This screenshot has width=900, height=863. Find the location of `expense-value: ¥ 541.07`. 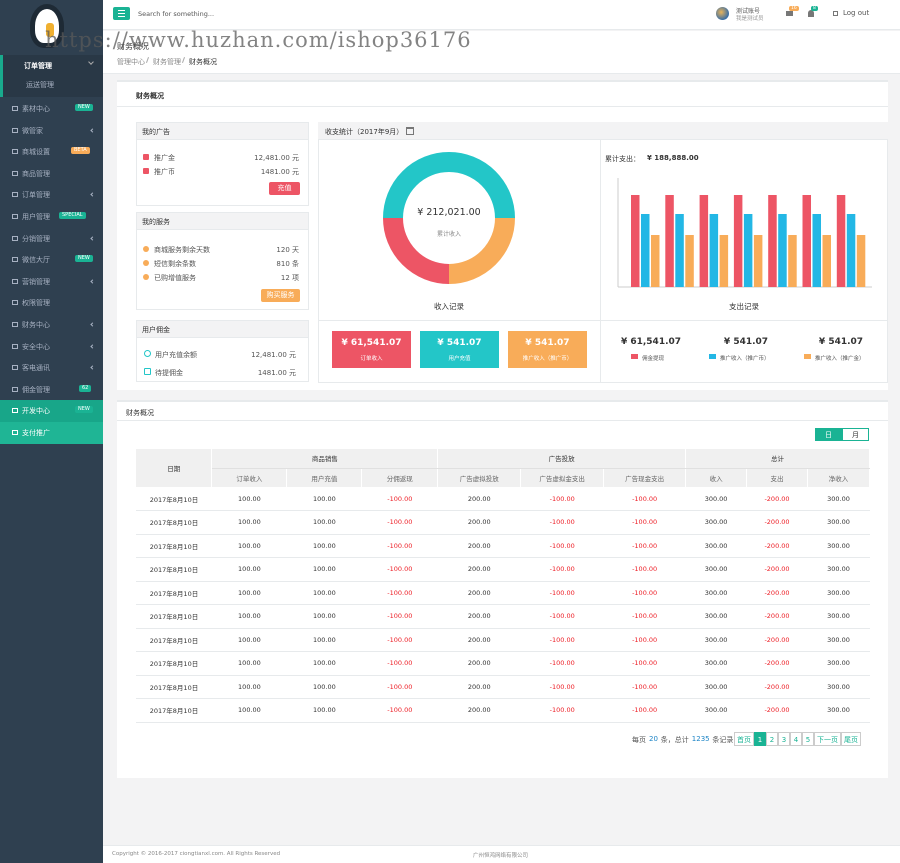

expense-value: ¥ 541.07 is located at coordinates (841, 342).